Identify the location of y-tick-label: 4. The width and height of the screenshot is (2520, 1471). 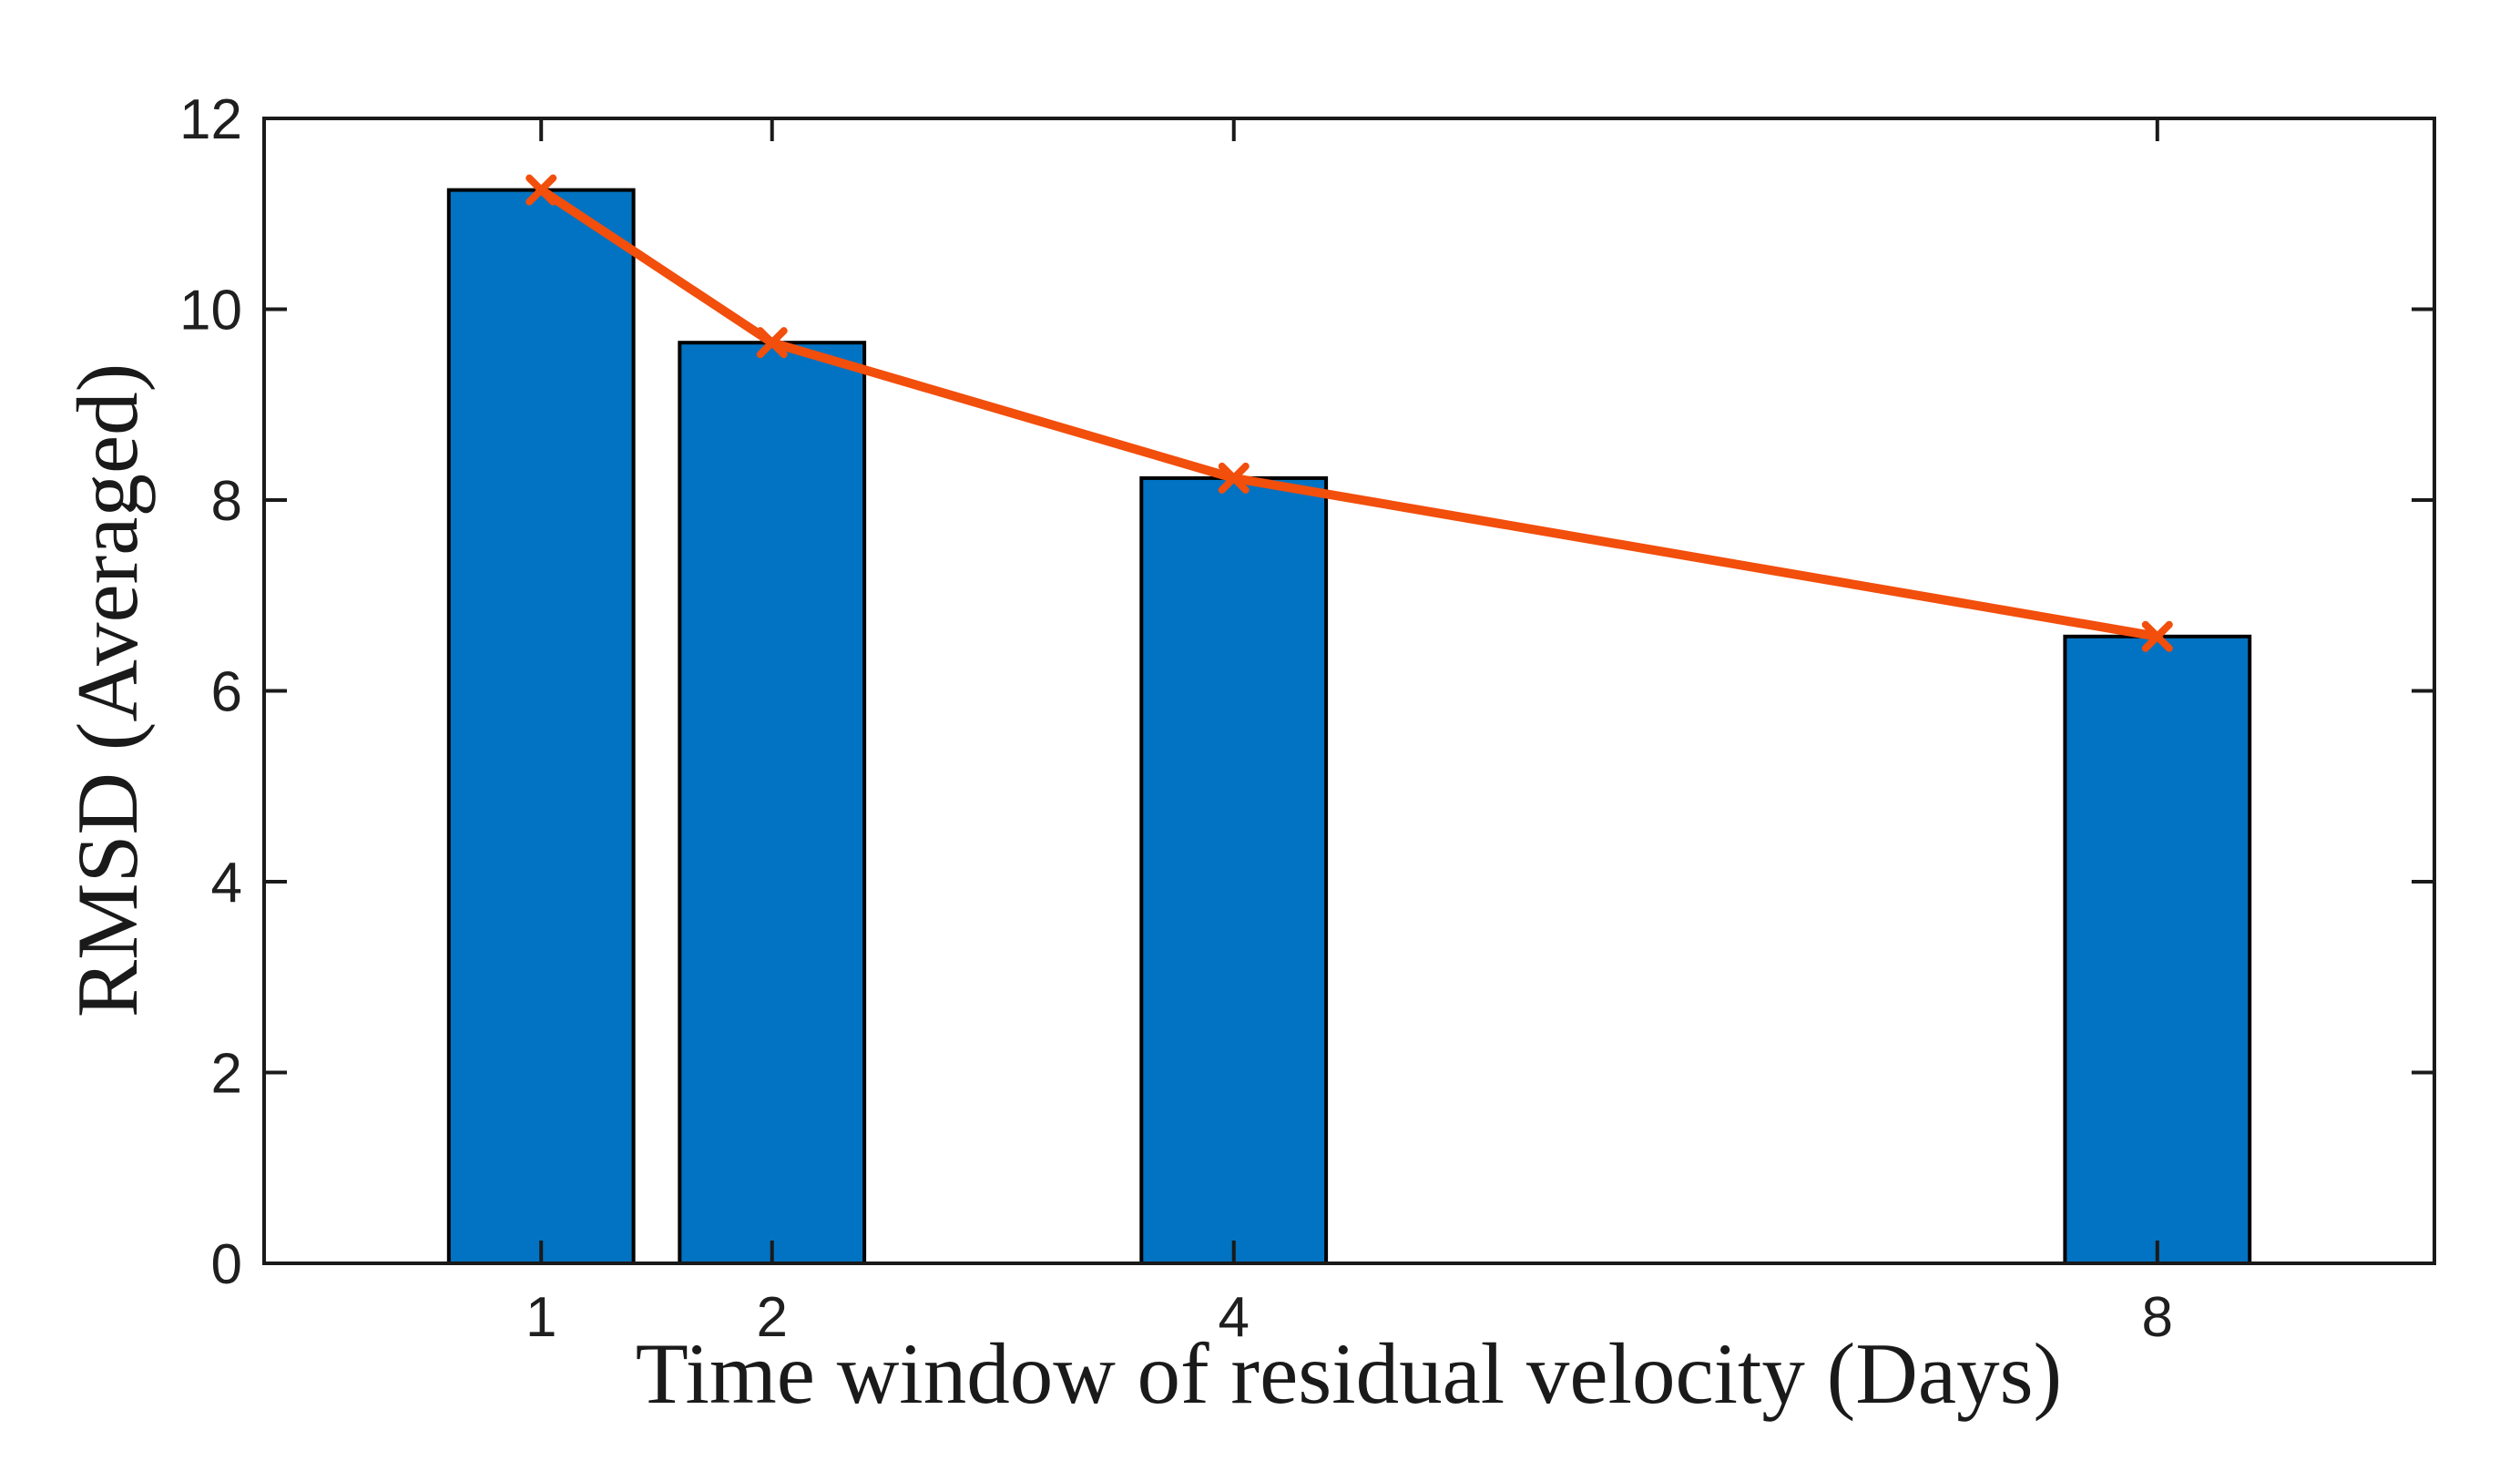
(226, 883).